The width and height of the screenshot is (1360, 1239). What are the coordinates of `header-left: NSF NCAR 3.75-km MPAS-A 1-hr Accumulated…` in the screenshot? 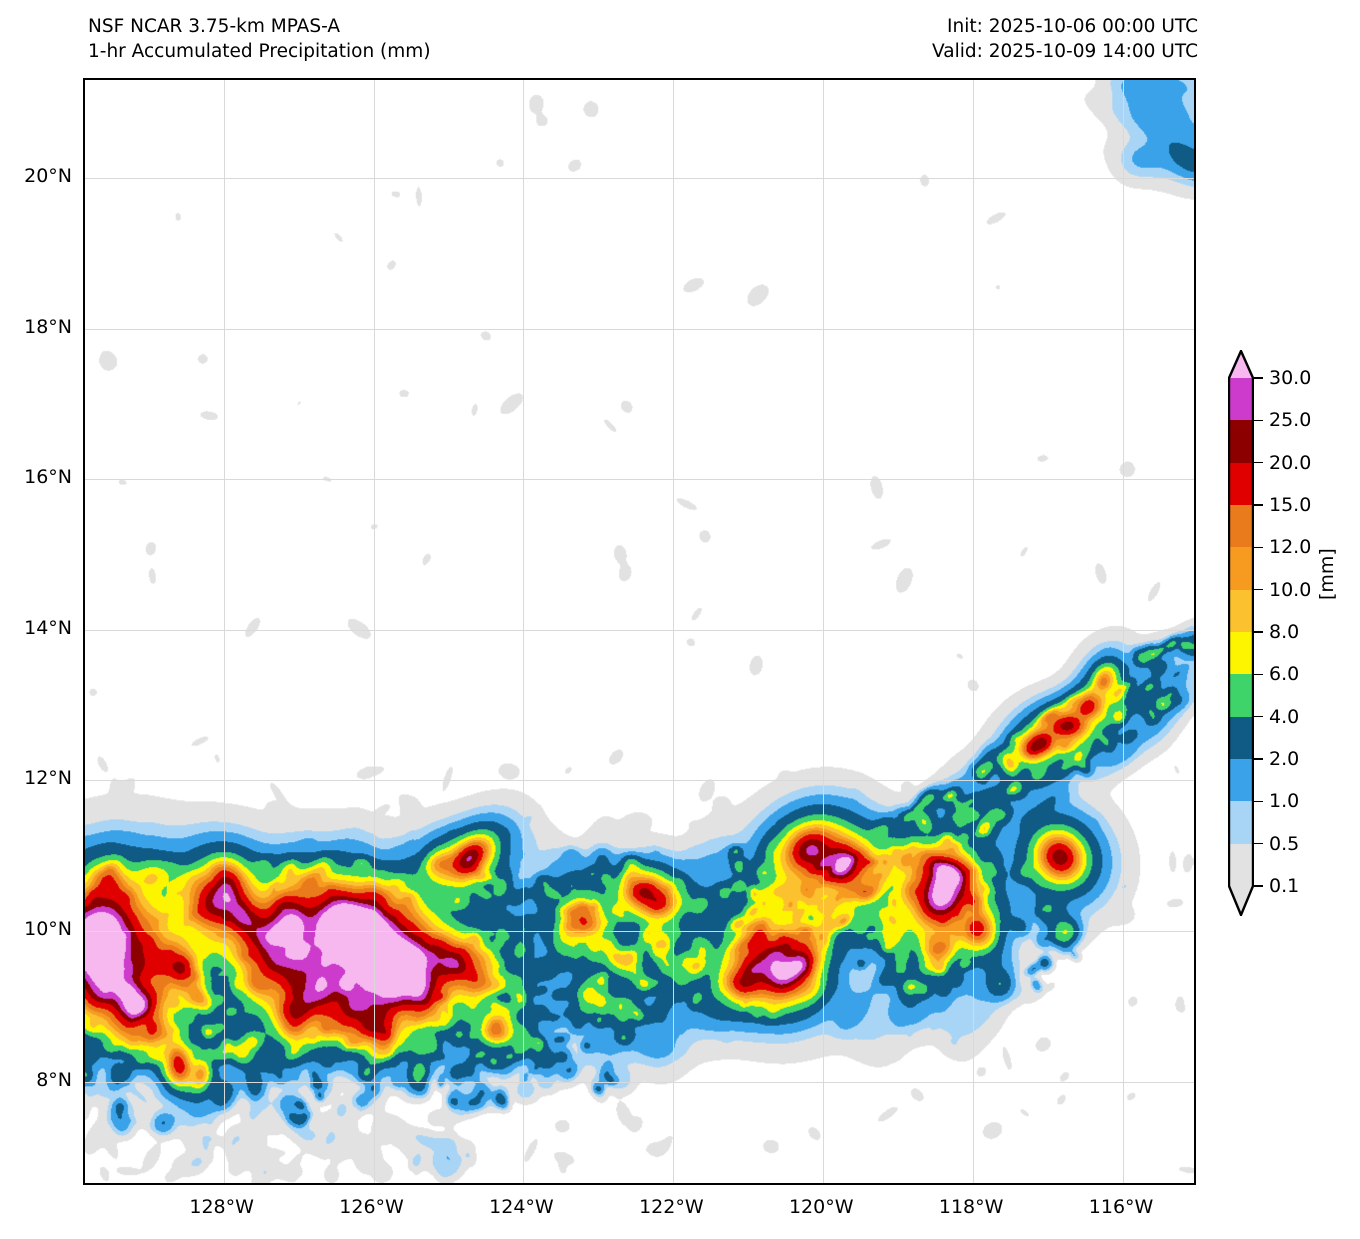 It's located at (259, 39).